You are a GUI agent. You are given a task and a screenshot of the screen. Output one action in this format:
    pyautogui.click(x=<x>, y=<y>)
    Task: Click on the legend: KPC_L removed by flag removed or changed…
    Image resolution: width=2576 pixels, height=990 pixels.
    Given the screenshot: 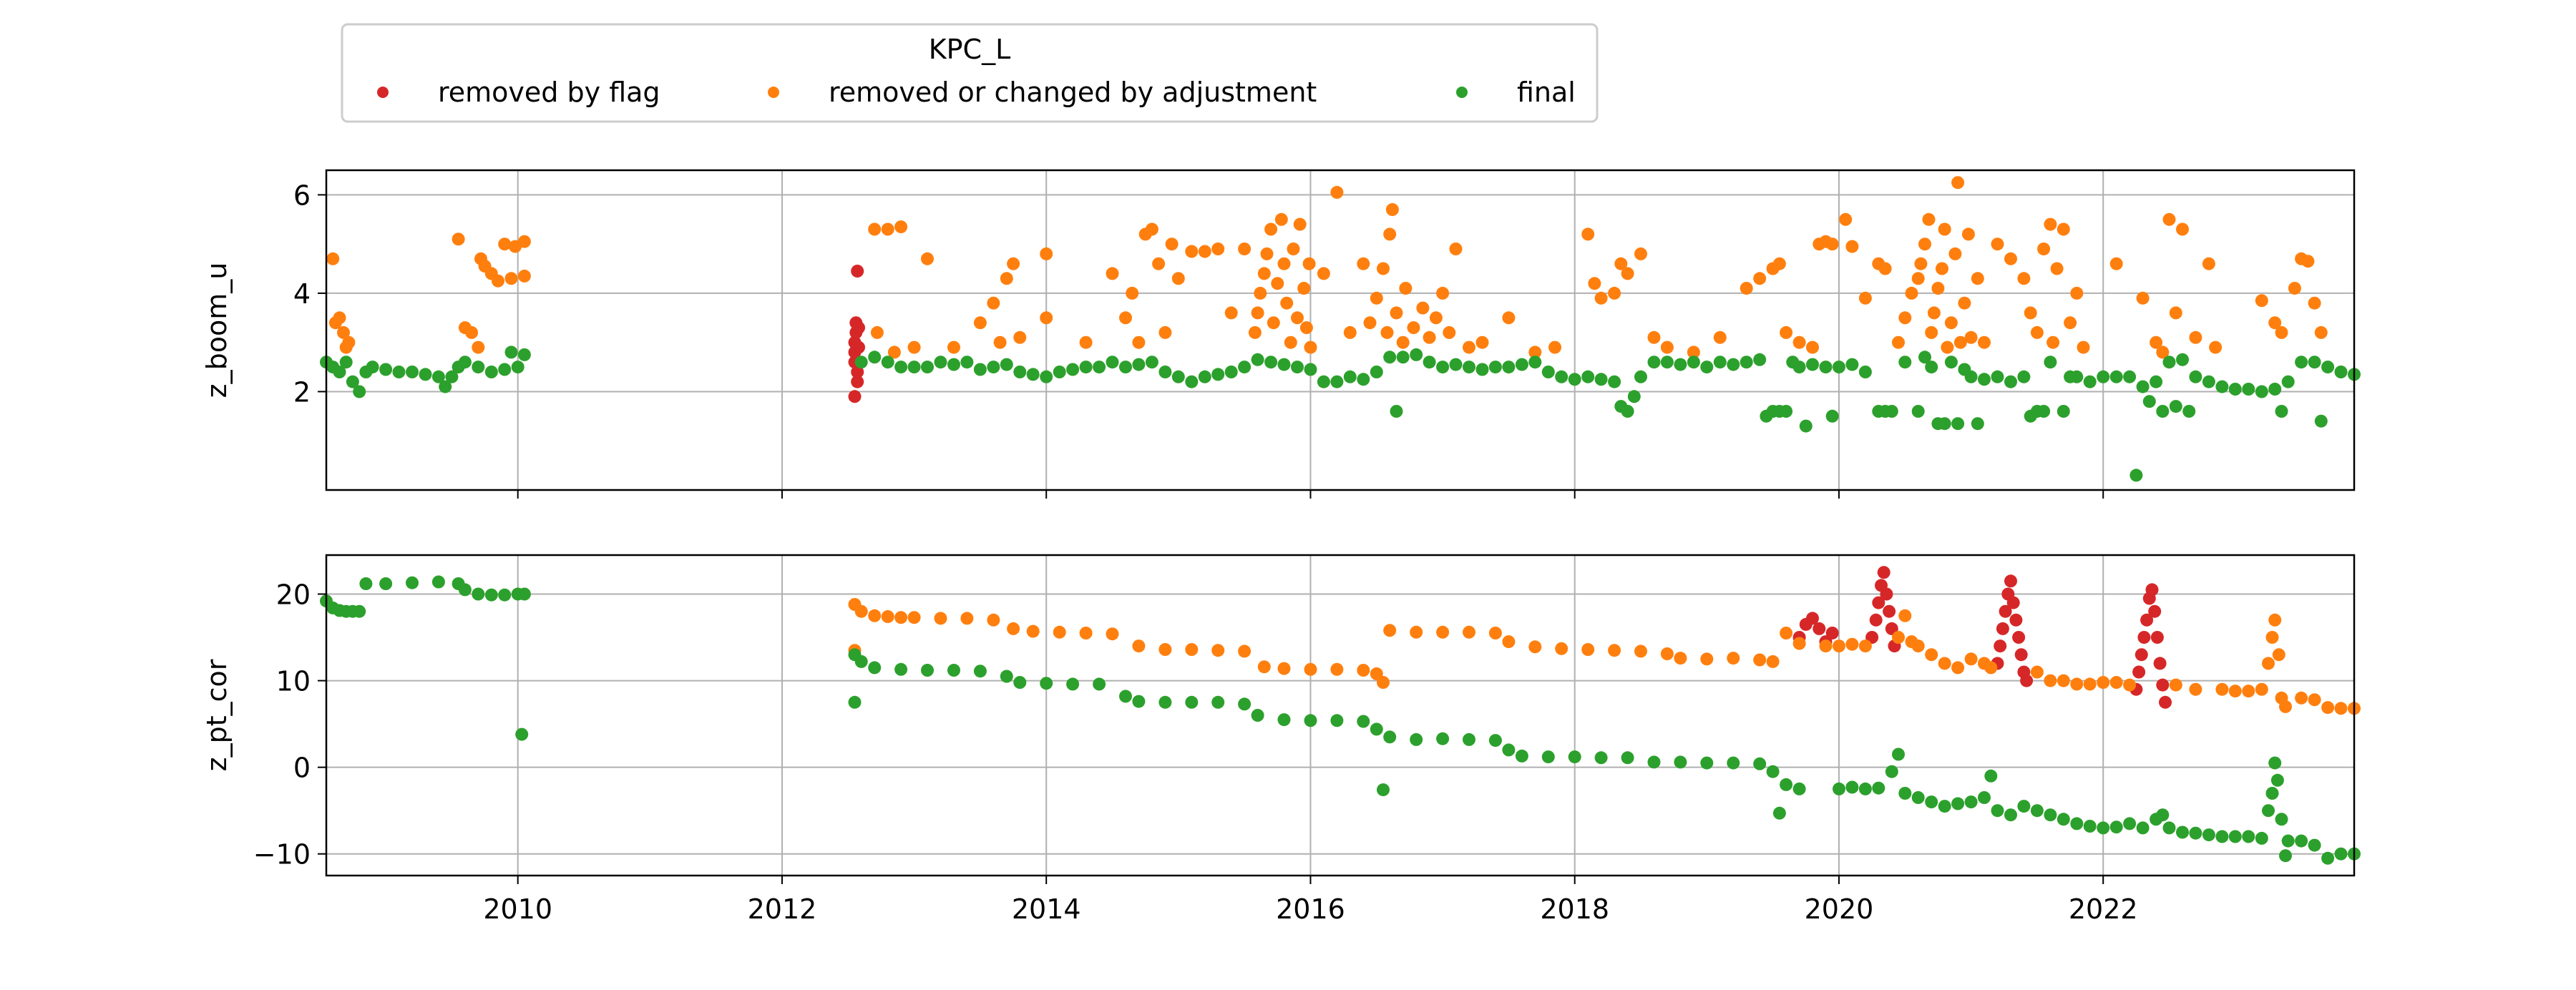 What is the action you would take?
    pyautogui.click(x=970, y=73)
    